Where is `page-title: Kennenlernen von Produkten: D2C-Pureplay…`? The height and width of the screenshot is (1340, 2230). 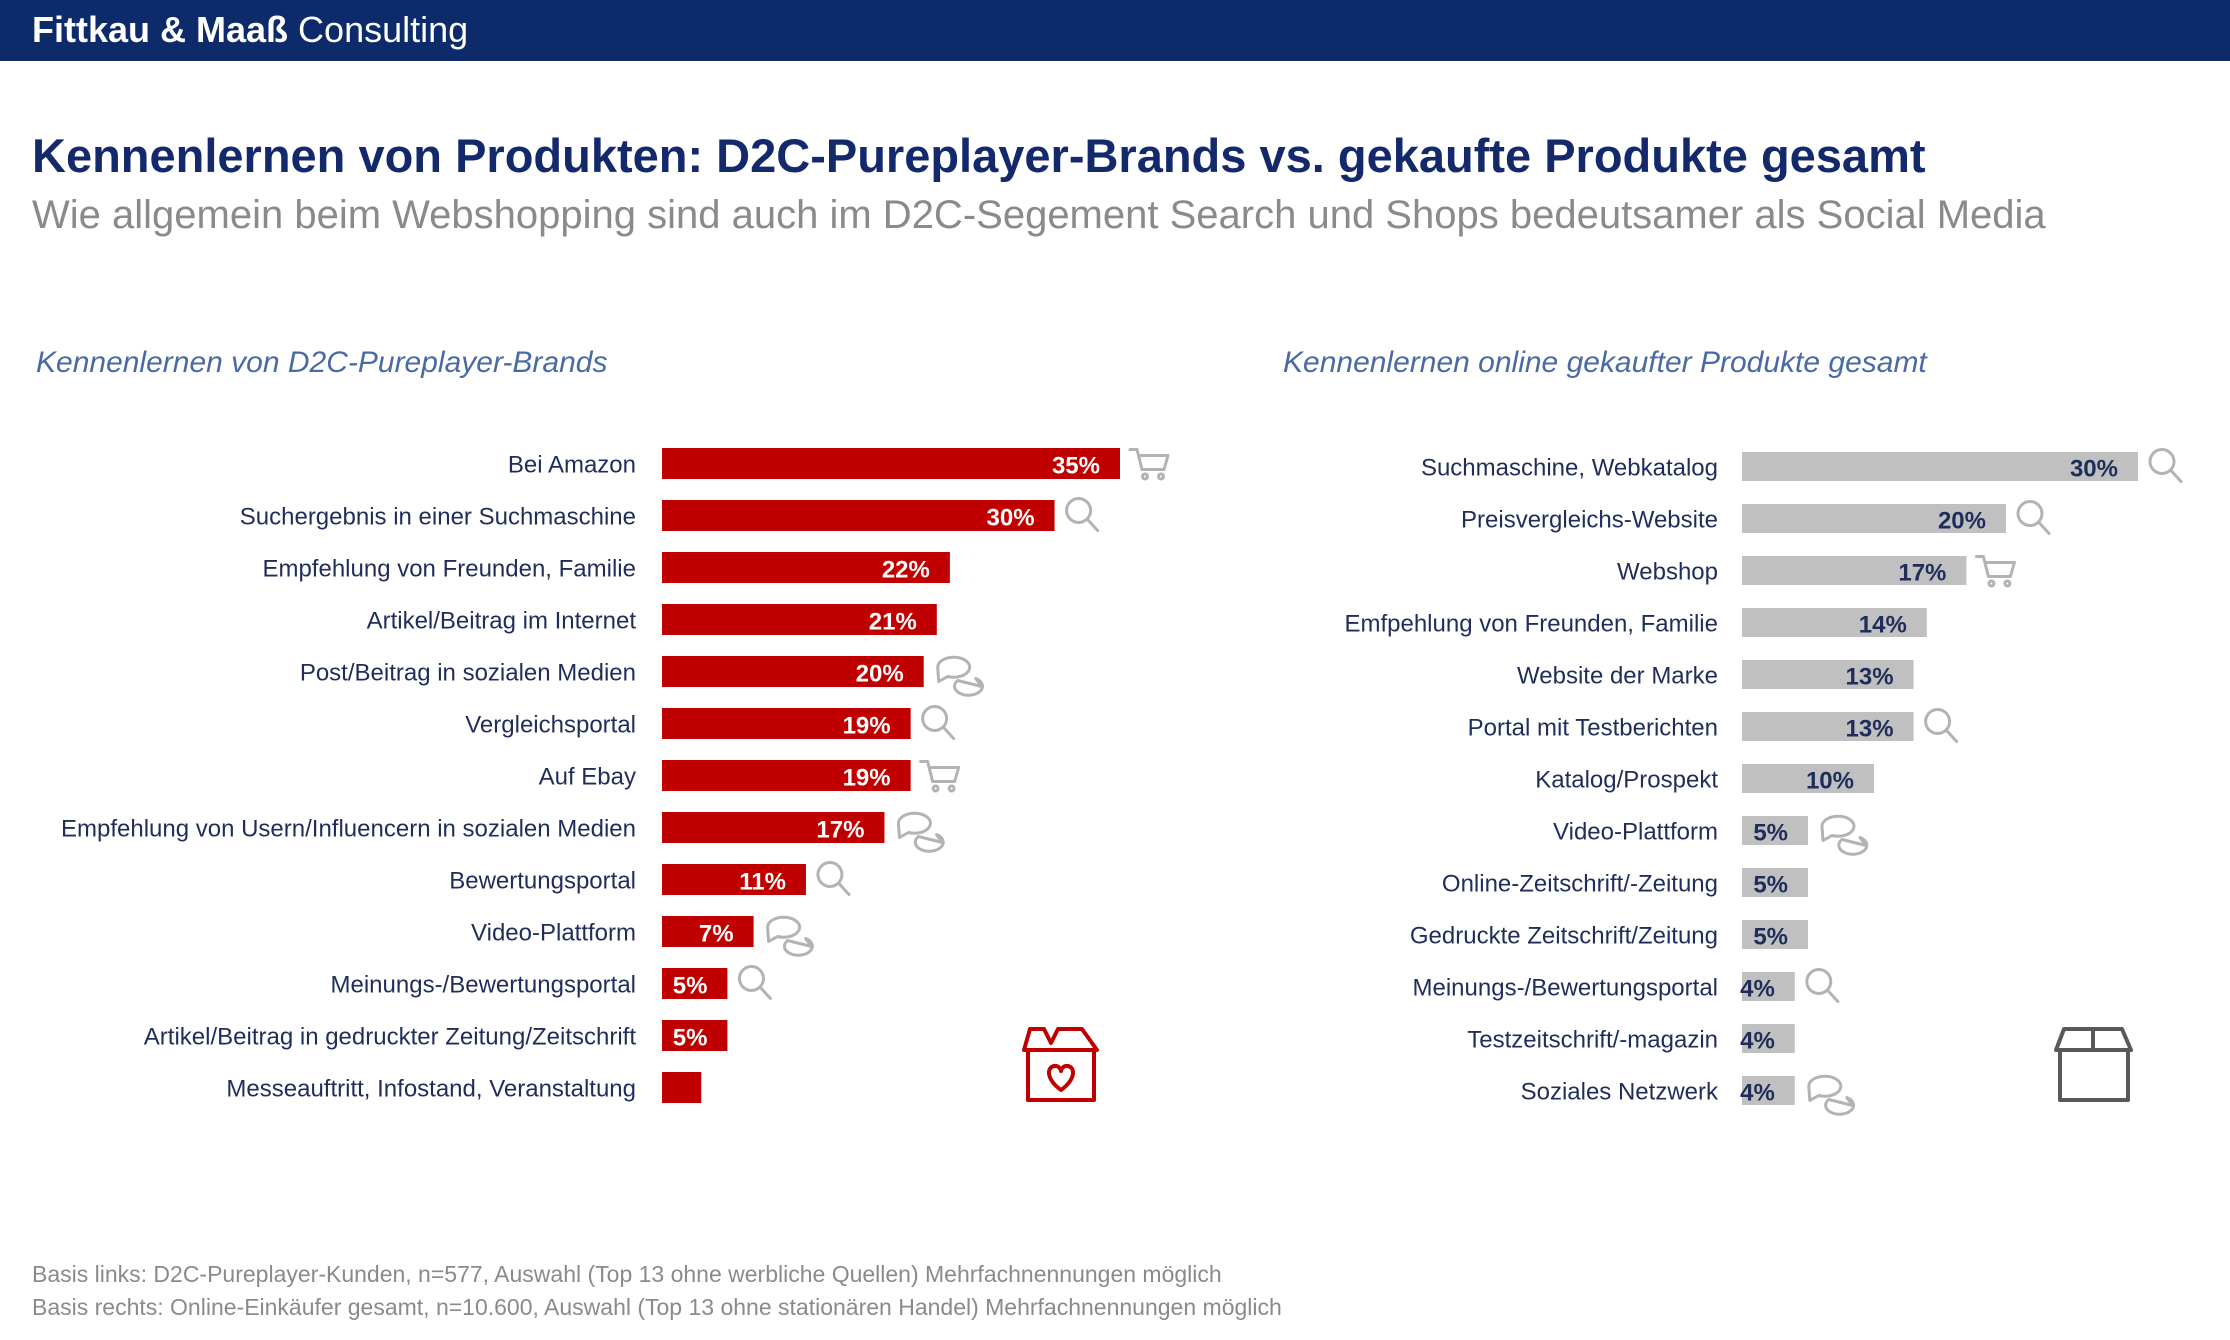
page-title: Kennenlernen von Produkten: D2C-Pureplay… is located at coordinates (979, 155).